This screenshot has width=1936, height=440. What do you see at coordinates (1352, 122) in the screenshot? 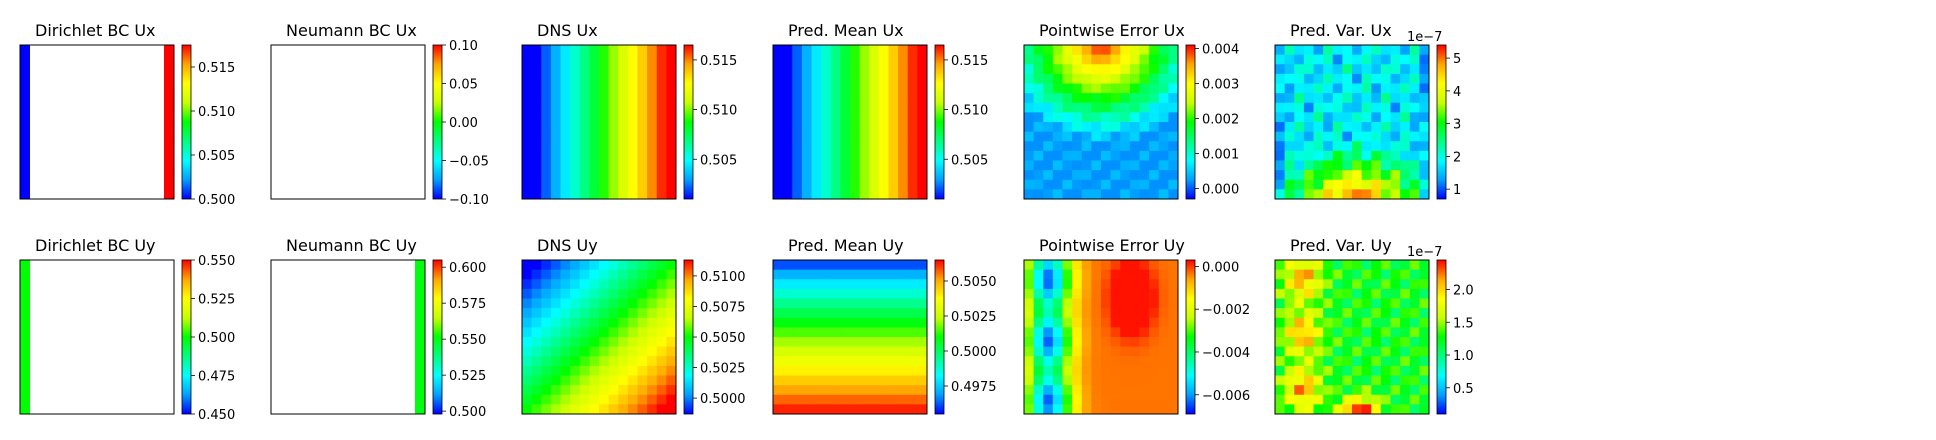
I see `plot-frame` at bounding box center [1352, 122].